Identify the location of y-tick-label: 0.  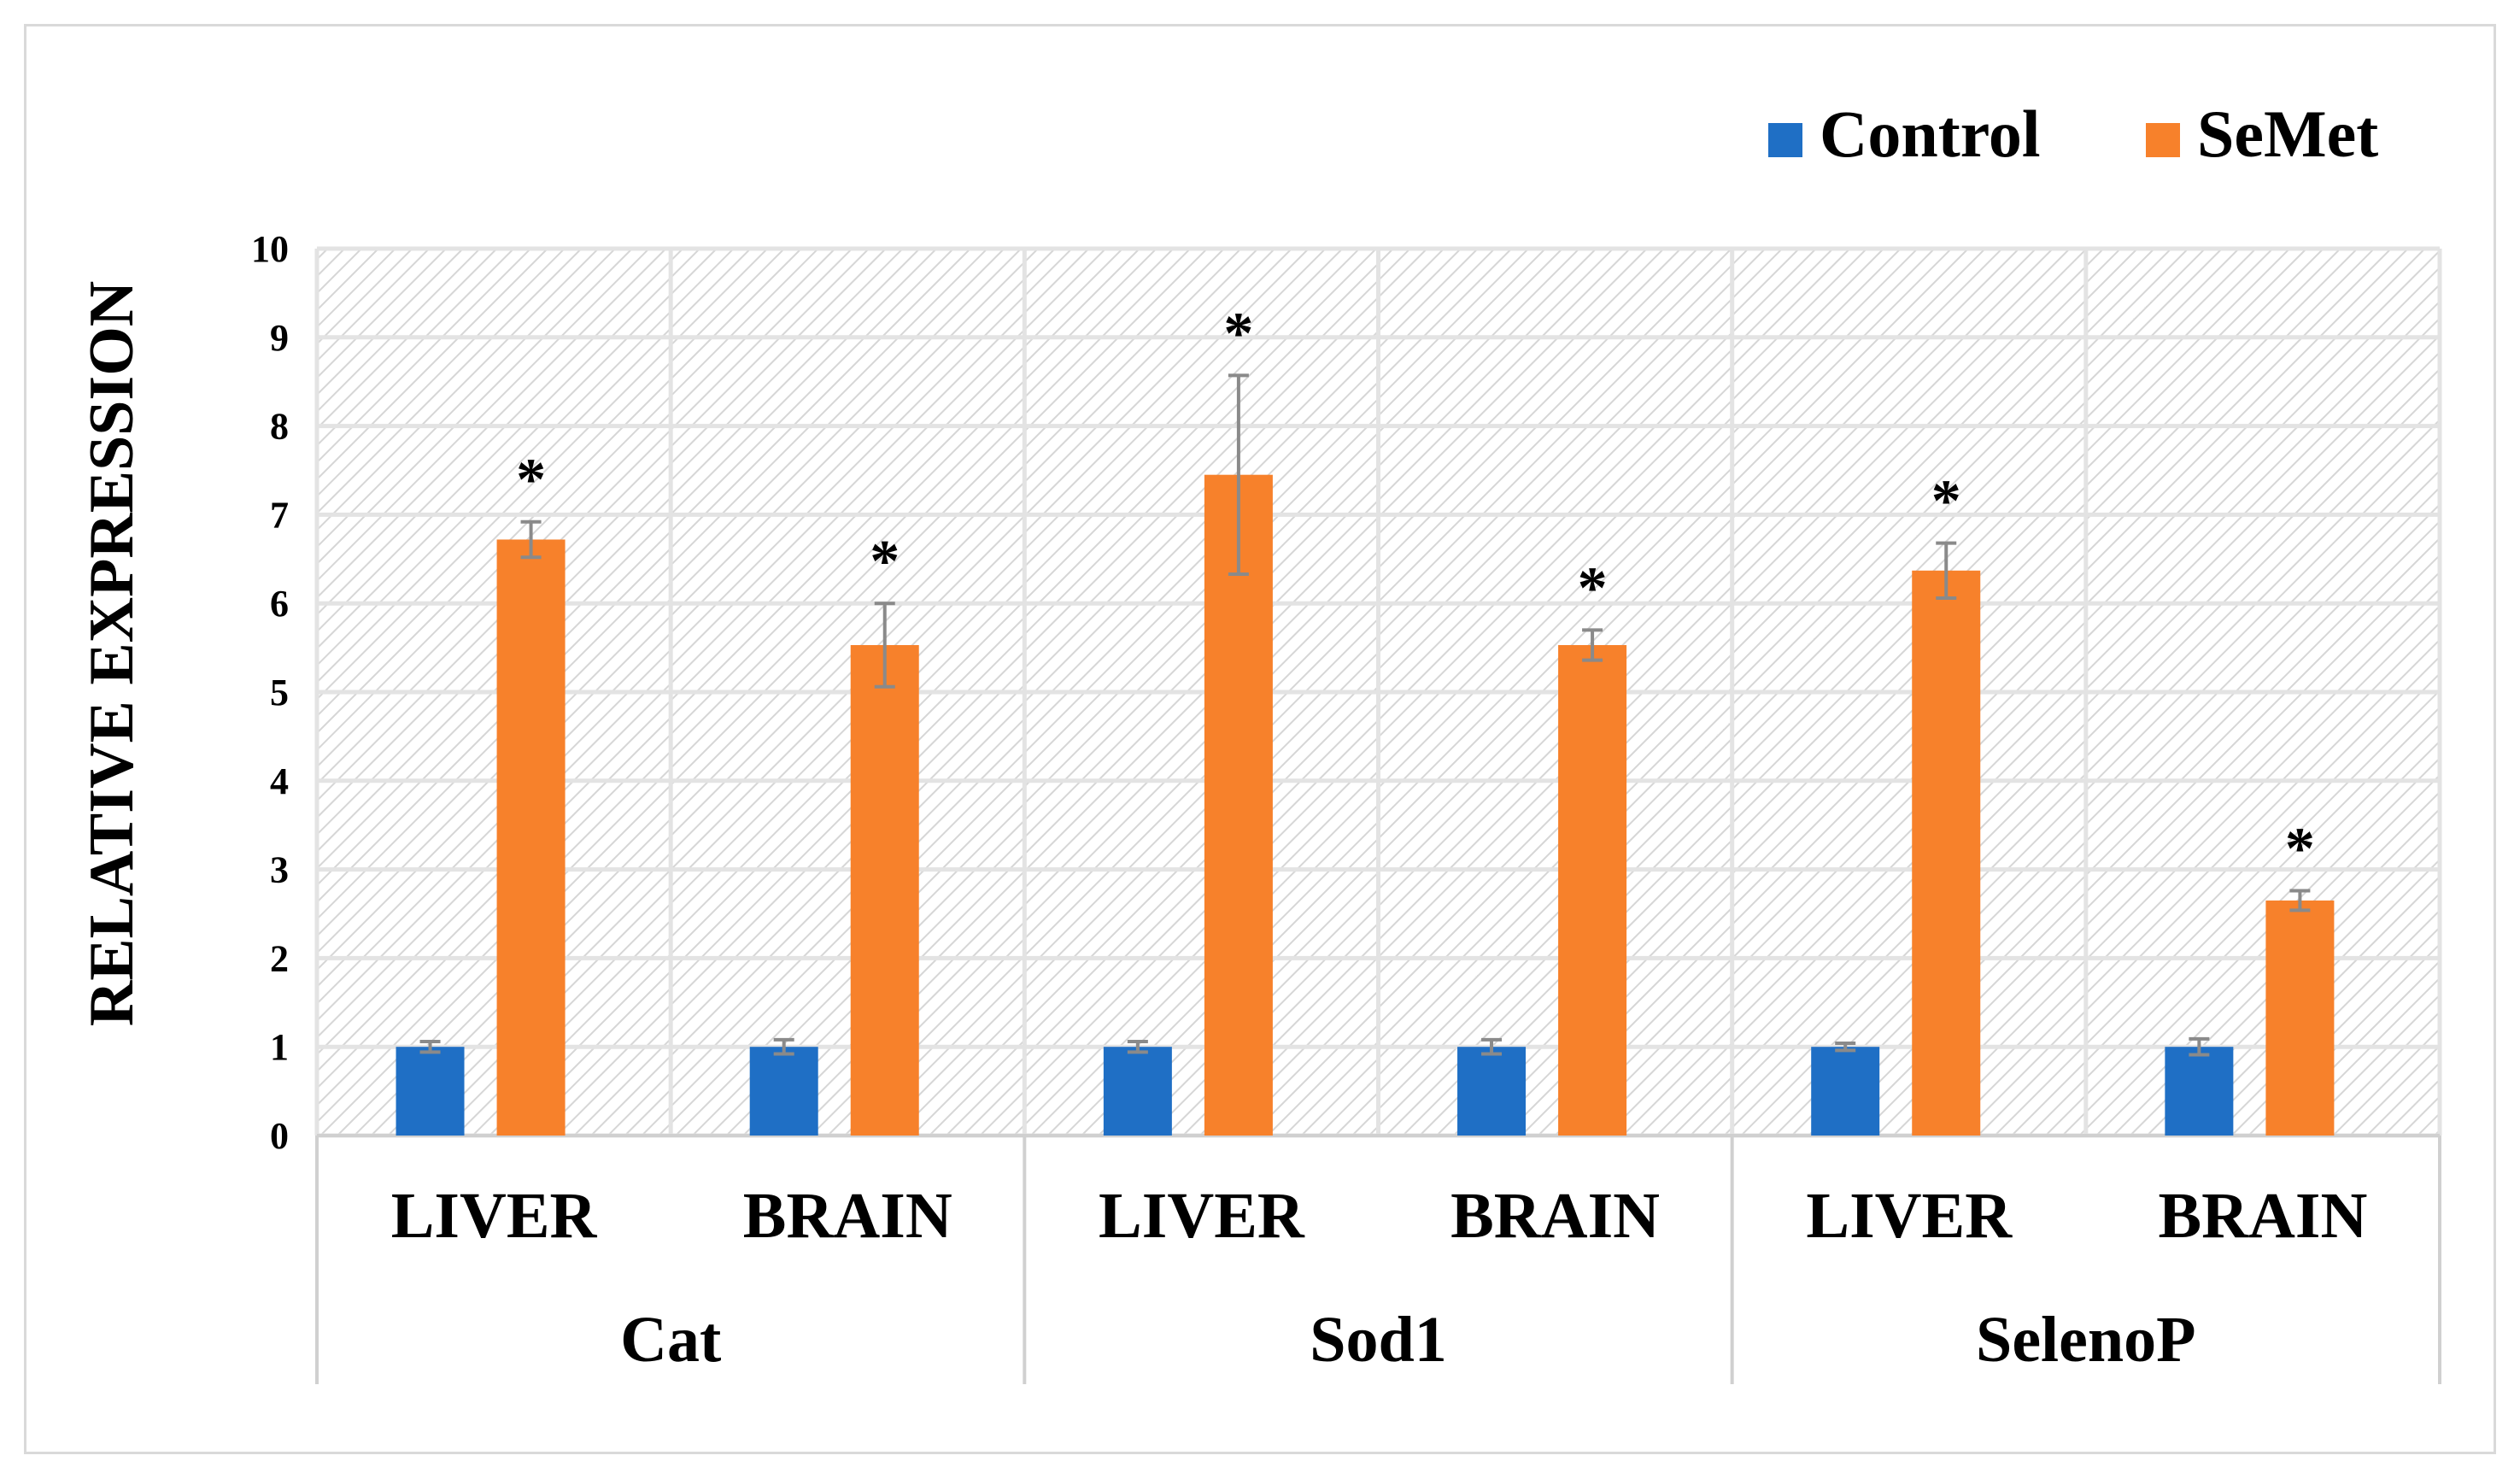
(279, 1136).